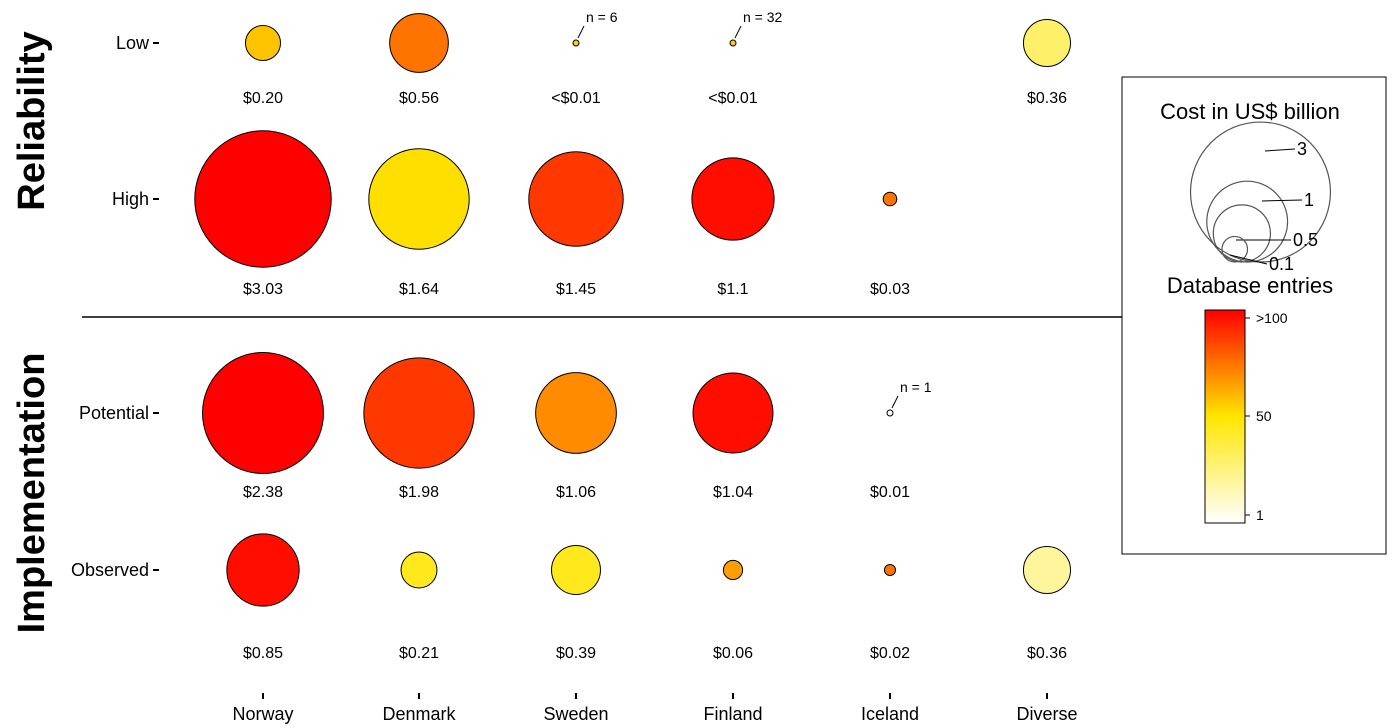 The width and height of the screenshot is (1392, 727). I want to click on colorbar-tick-label-2: 1, so click(1260, 515).